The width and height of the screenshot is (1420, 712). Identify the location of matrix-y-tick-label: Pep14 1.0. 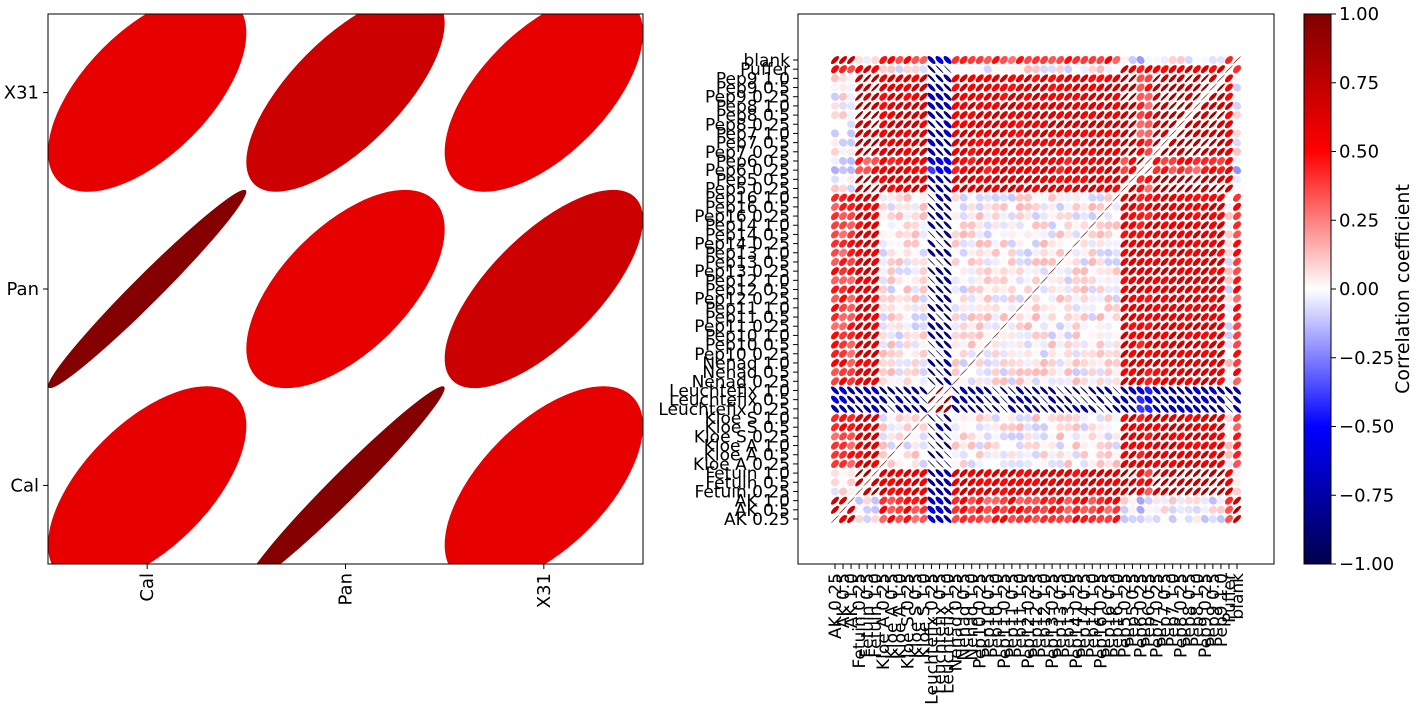
(747, 226).